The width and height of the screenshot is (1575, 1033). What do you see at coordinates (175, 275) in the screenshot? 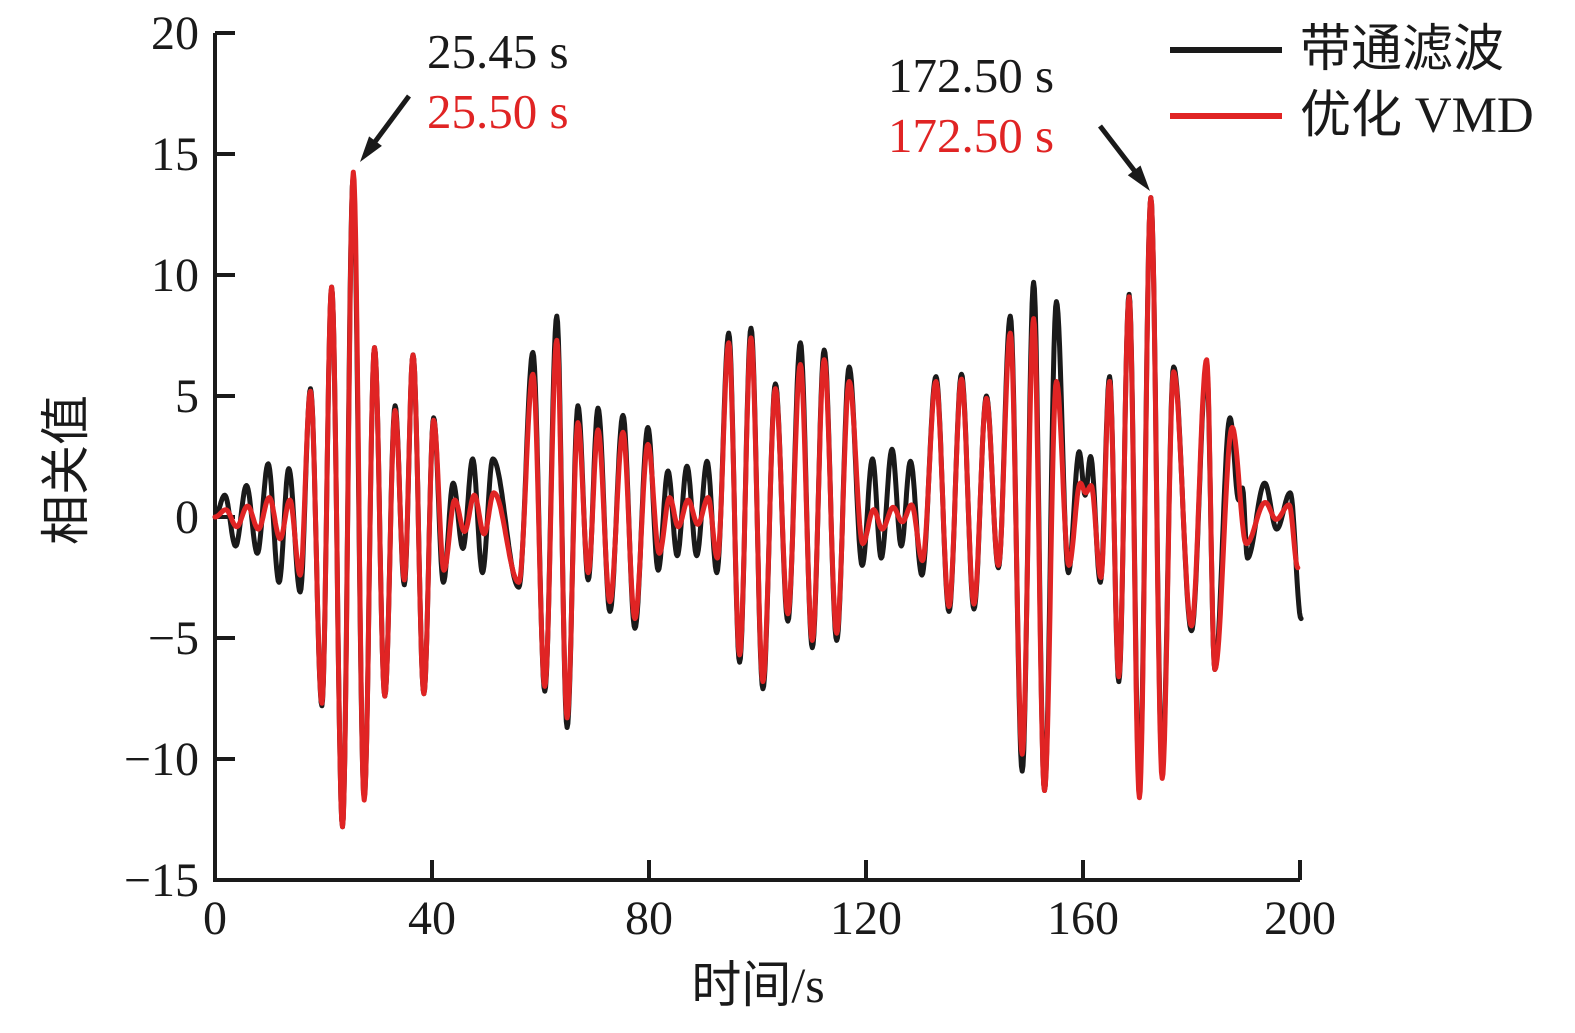
I see `y-tick-label: 10` at bounding box center [175, 275].